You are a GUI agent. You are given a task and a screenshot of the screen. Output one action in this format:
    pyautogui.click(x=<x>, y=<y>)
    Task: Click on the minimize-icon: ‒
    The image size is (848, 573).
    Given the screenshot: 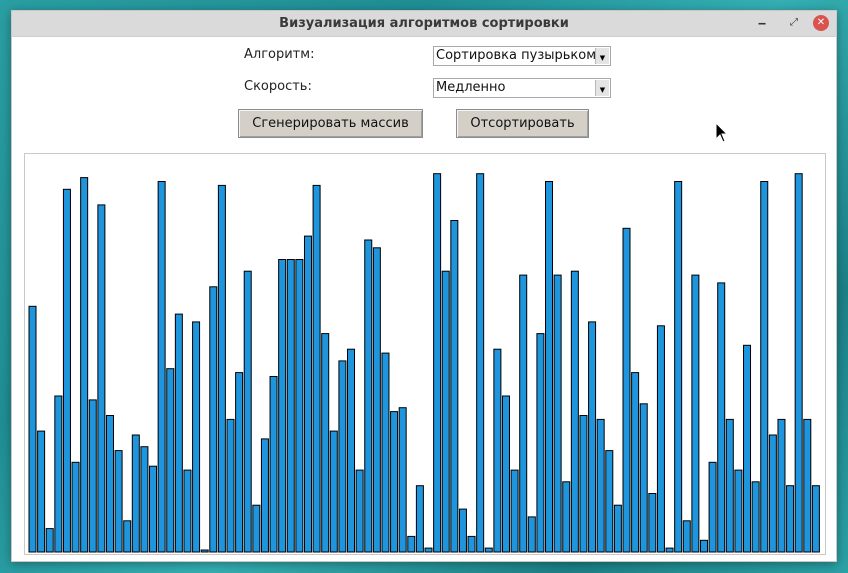 What is the action you would take?
    pyautogui.click(x=762, y=23)
    